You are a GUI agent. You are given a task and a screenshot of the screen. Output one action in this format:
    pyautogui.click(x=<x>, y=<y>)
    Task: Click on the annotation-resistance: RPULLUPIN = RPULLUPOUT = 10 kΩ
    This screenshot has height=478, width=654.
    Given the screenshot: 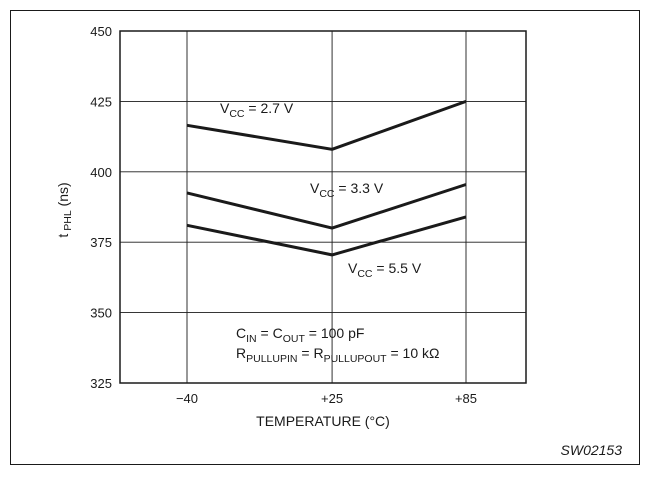 What is the action you would take?
    pyautogui.click(x=337, y=355)
    